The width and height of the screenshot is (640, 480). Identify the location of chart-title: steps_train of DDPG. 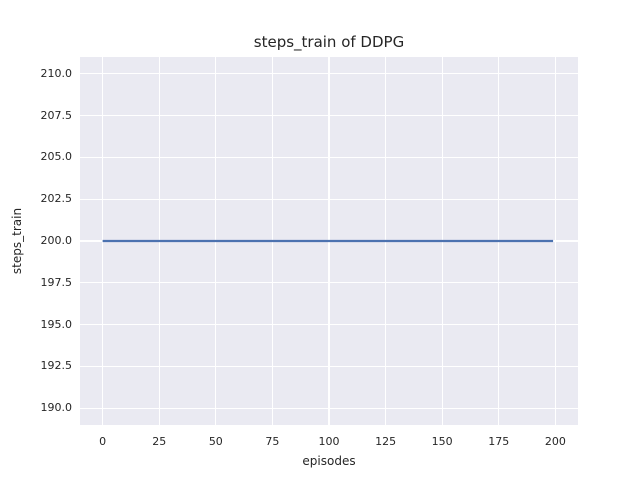
(329, 42).